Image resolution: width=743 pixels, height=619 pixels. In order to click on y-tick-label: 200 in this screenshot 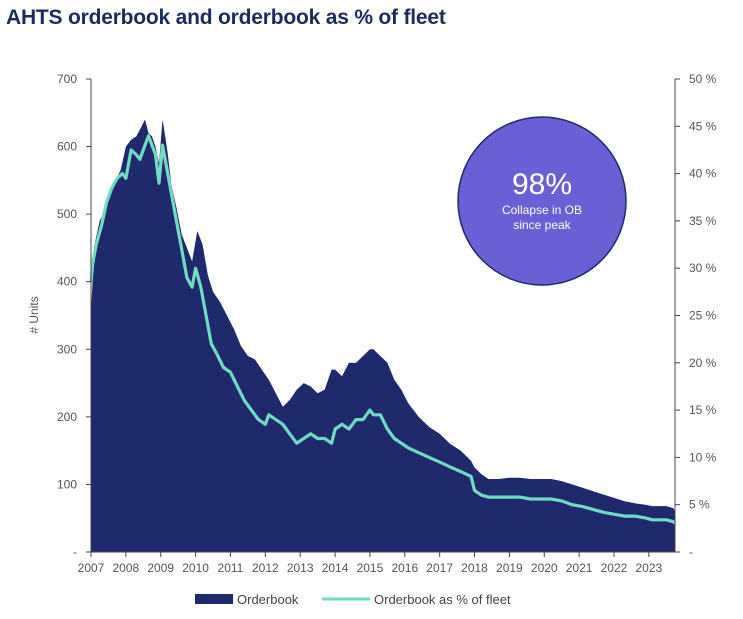, I will do `click(67, 417)`.